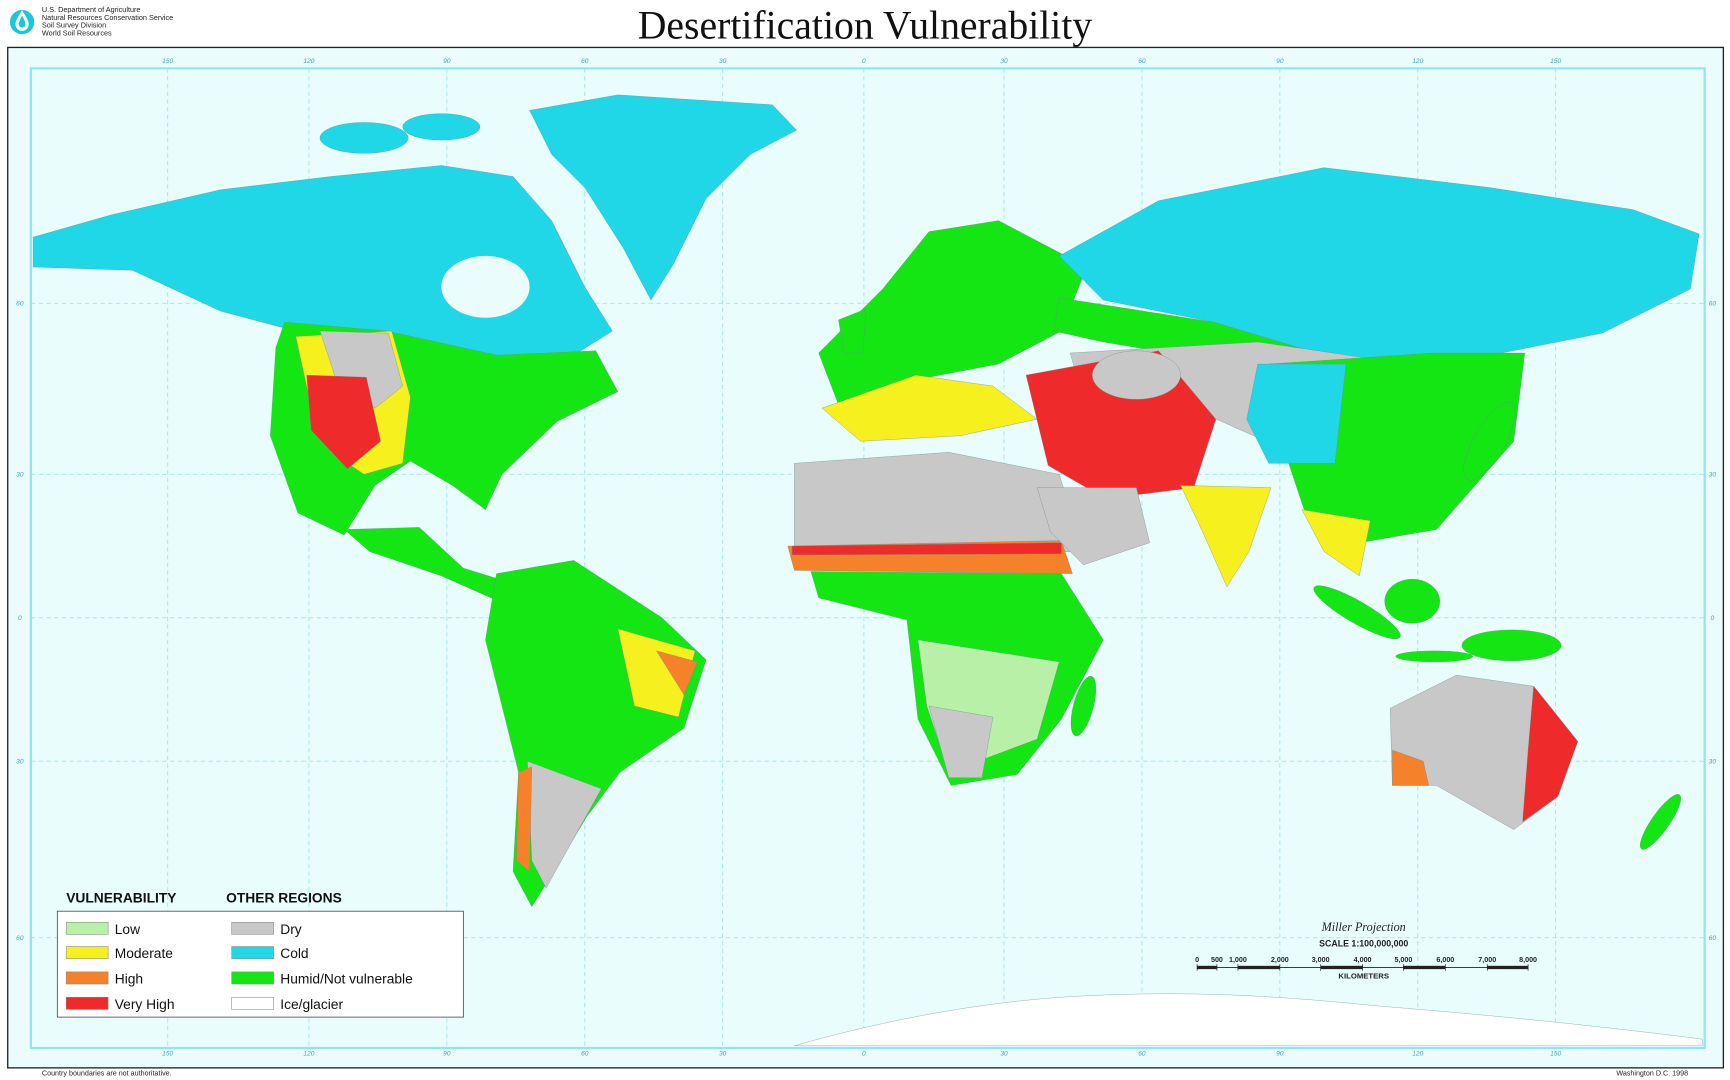 The width and height of the screenshot is (1730, 1080). What do you see at coordinates (1528, 960) in the screenshot?
I see `scale-mark: 8,000` at bounding box center [1528, 960].